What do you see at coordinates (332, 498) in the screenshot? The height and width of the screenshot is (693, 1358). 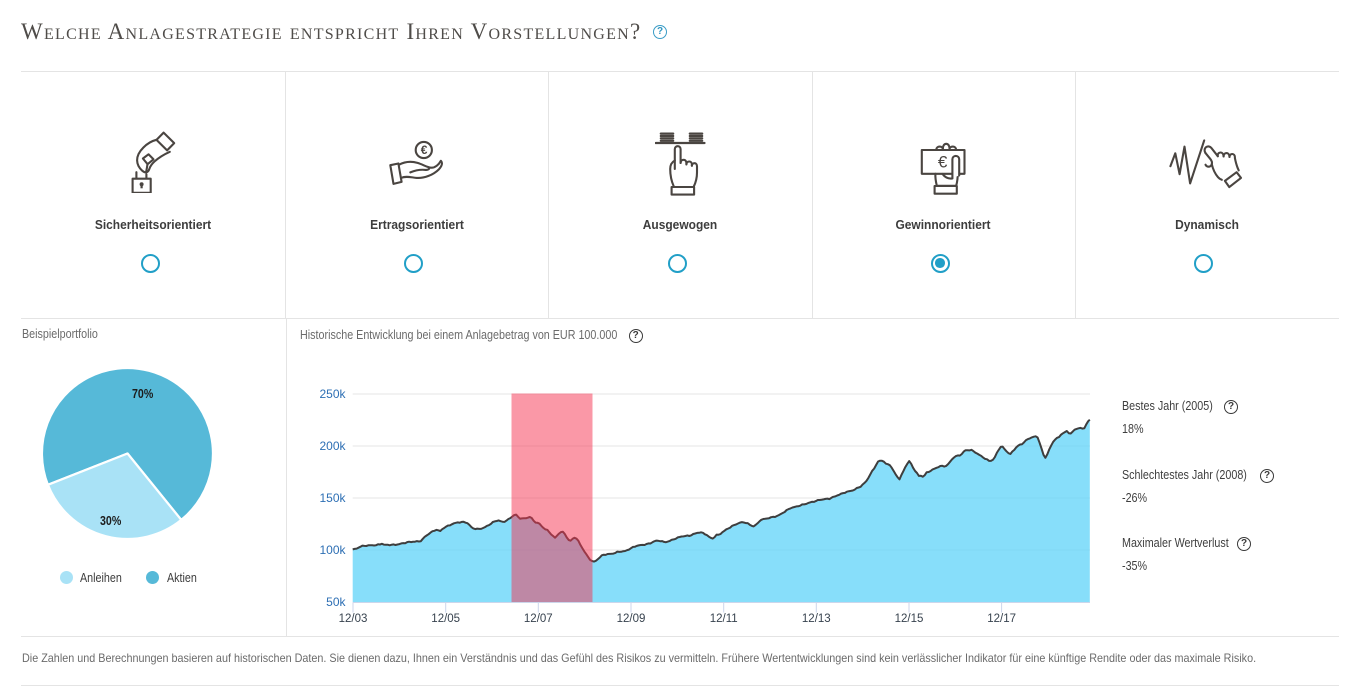 I see `svg-text: 150k` at bounding box center [332, 498].